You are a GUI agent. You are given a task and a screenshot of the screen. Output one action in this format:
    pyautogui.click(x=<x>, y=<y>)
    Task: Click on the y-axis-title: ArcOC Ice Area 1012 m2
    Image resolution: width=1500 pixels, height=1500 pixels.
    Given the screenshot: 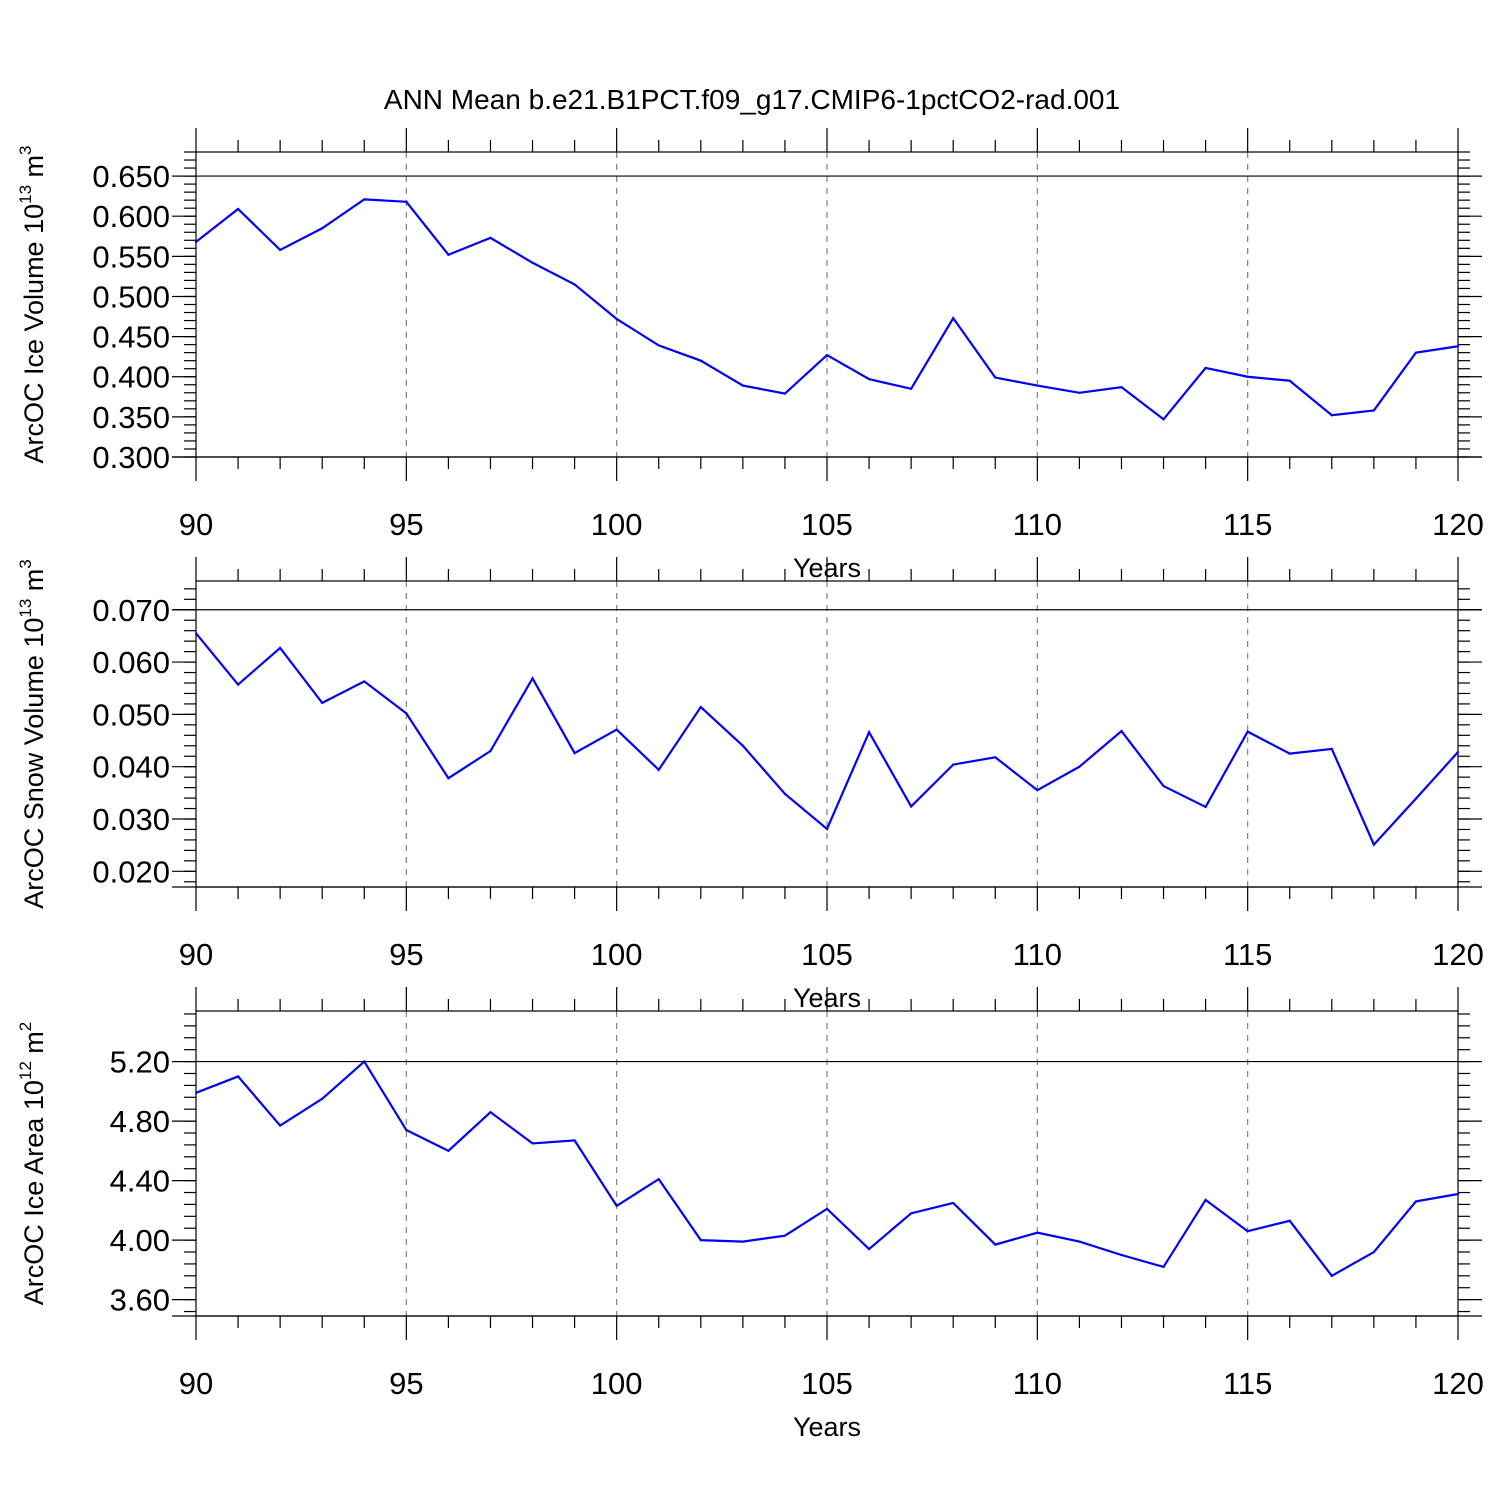 What is the action you would take?
    pyautogui.click(x=32, y=1164)
    